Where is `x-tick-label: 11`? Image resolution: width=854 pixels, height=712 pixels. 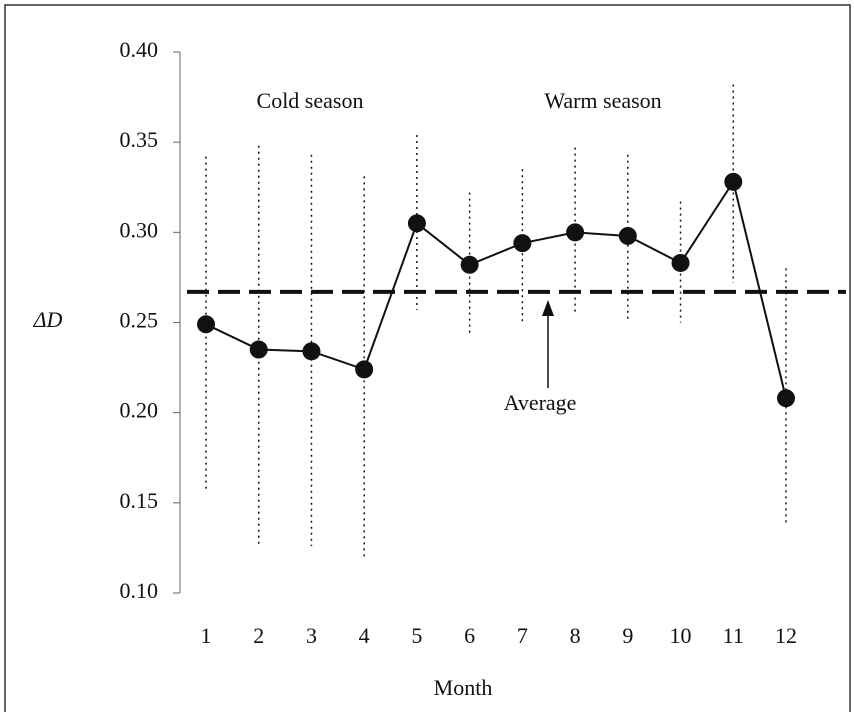
x-tick-label: 11 is located at coordinates (733, 635).